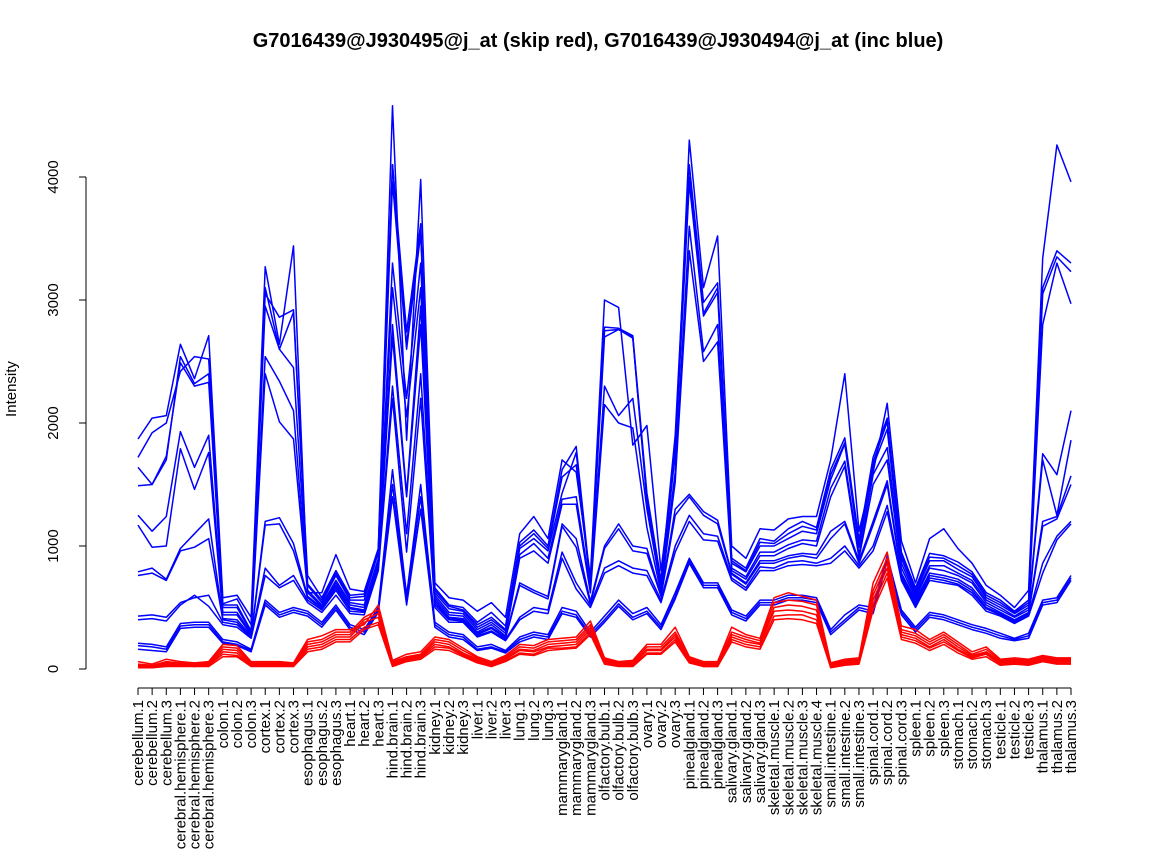  Describe the element at coordinates (209, 774) in the screenshot. I see `x-tick-label: cerebral.hemisphere.3` at that location.